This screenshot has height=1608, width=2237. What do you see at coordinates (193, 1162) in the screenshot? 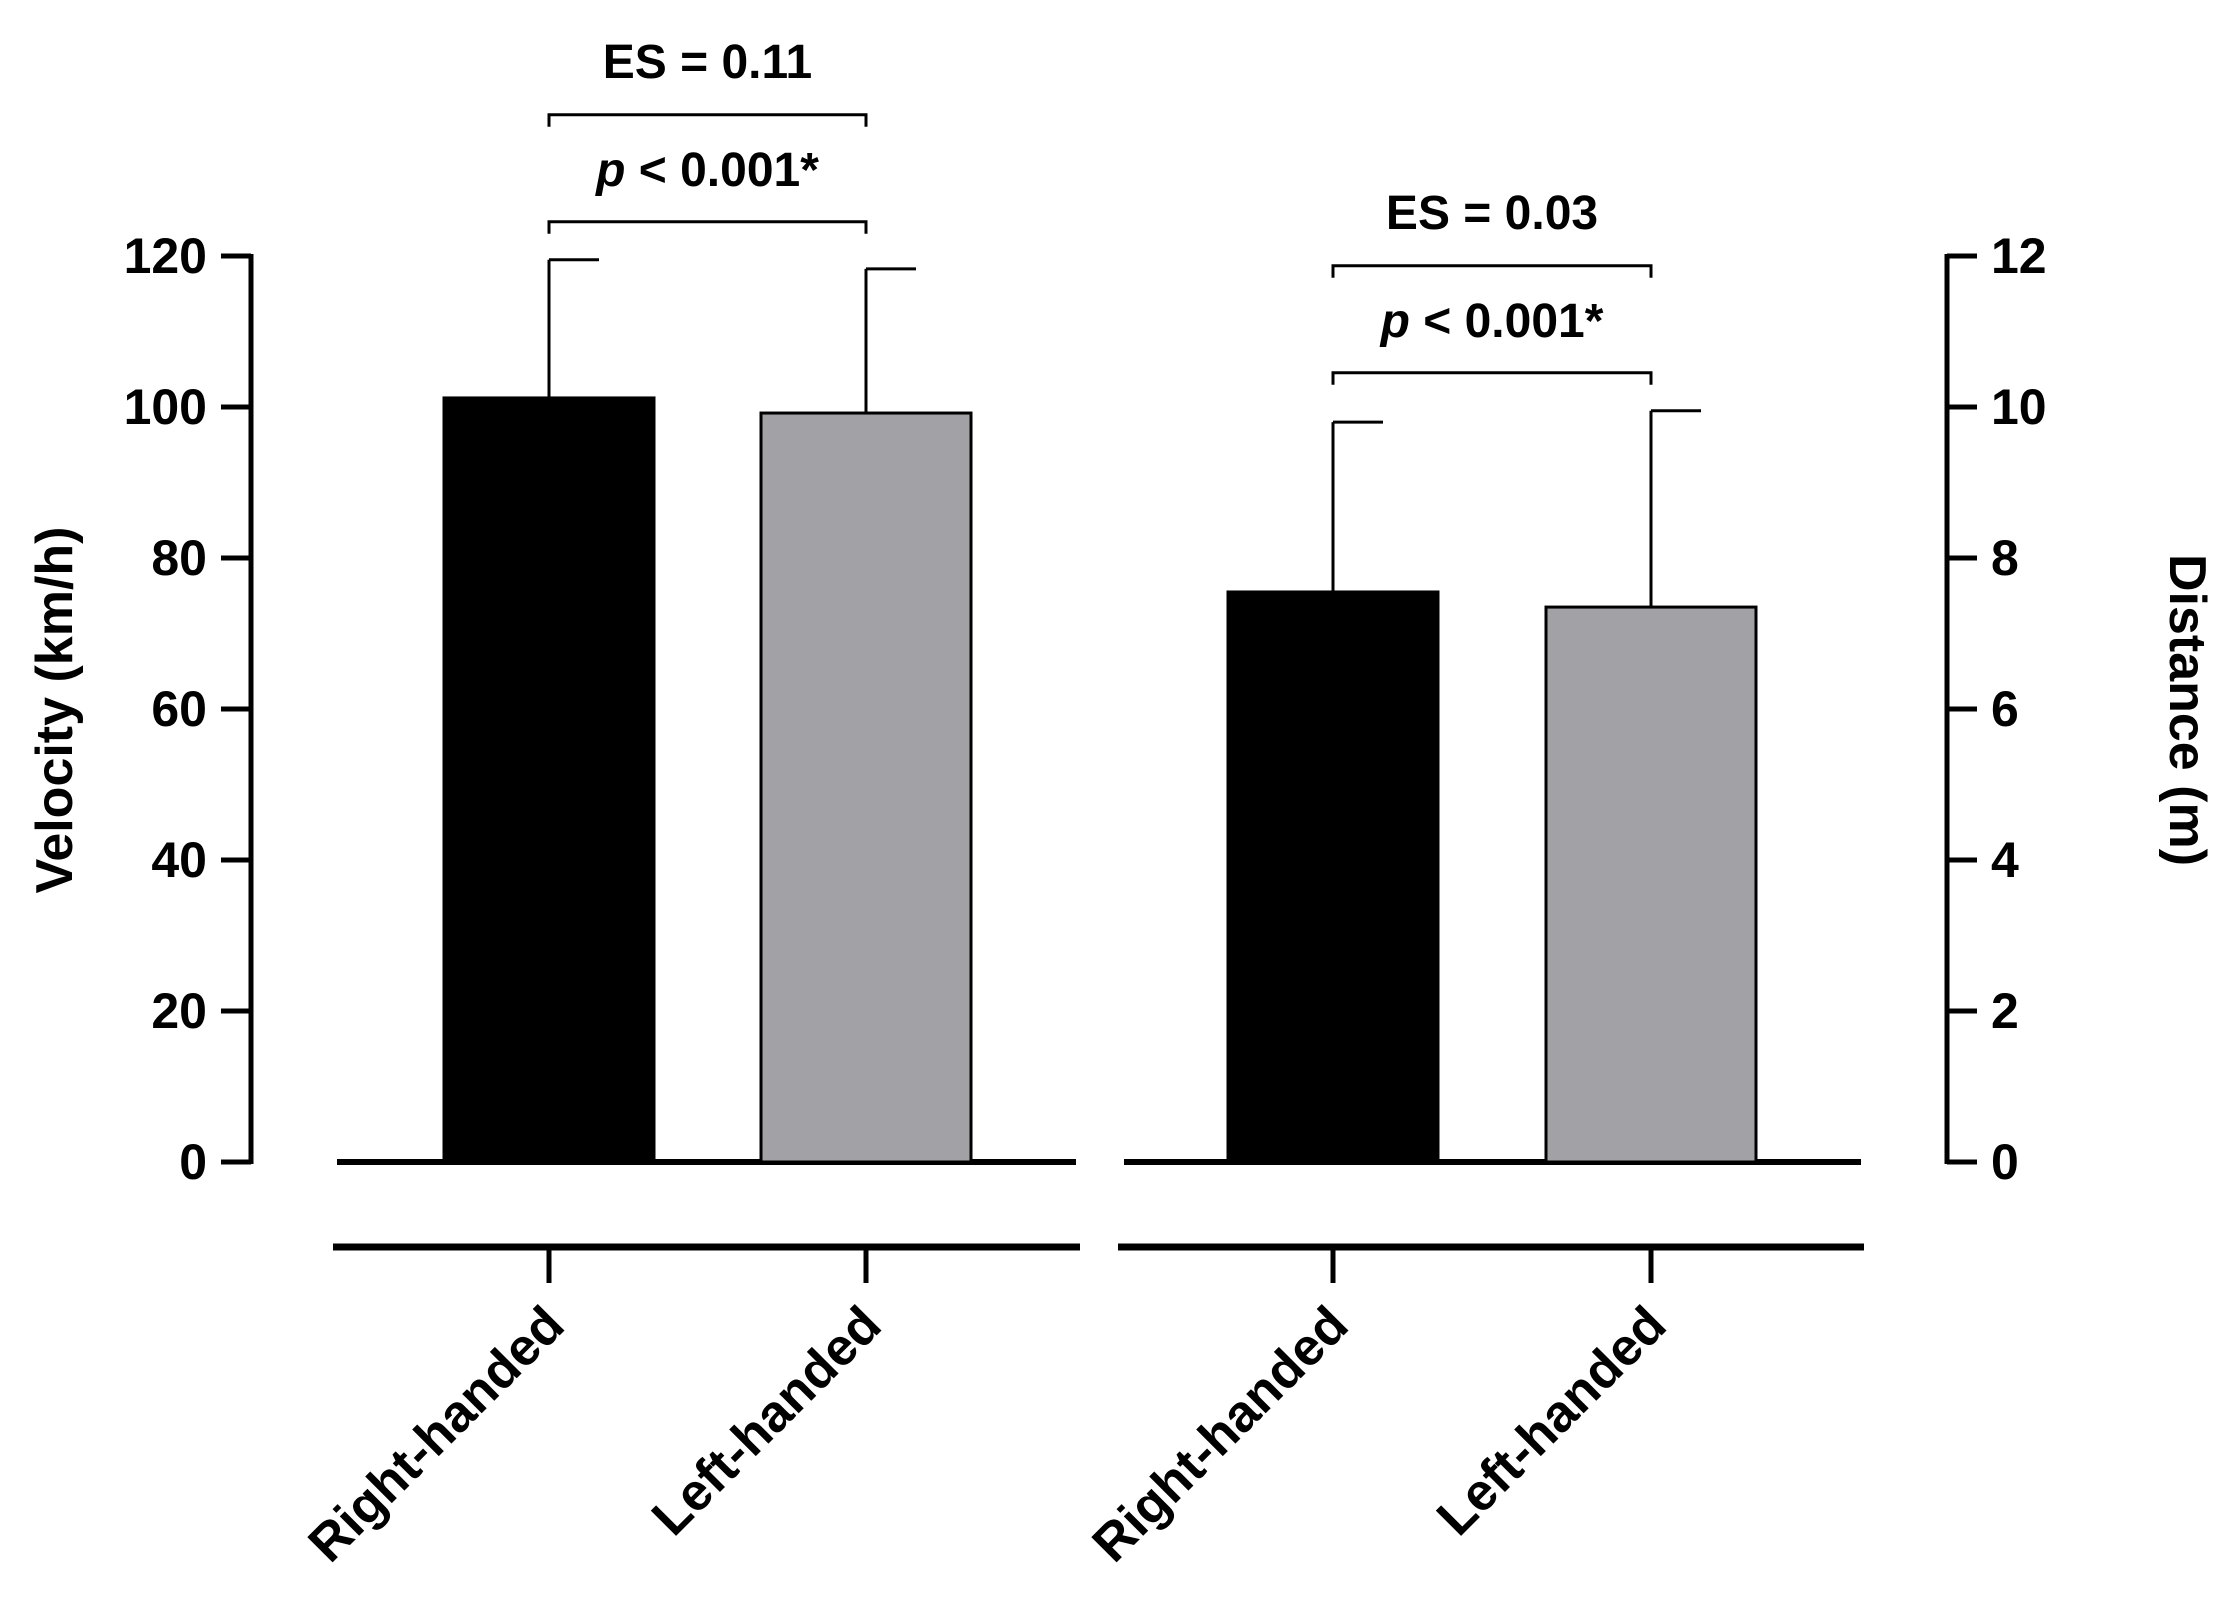
I see `left-tick-label: 0` at bounding box center [193, 1162].